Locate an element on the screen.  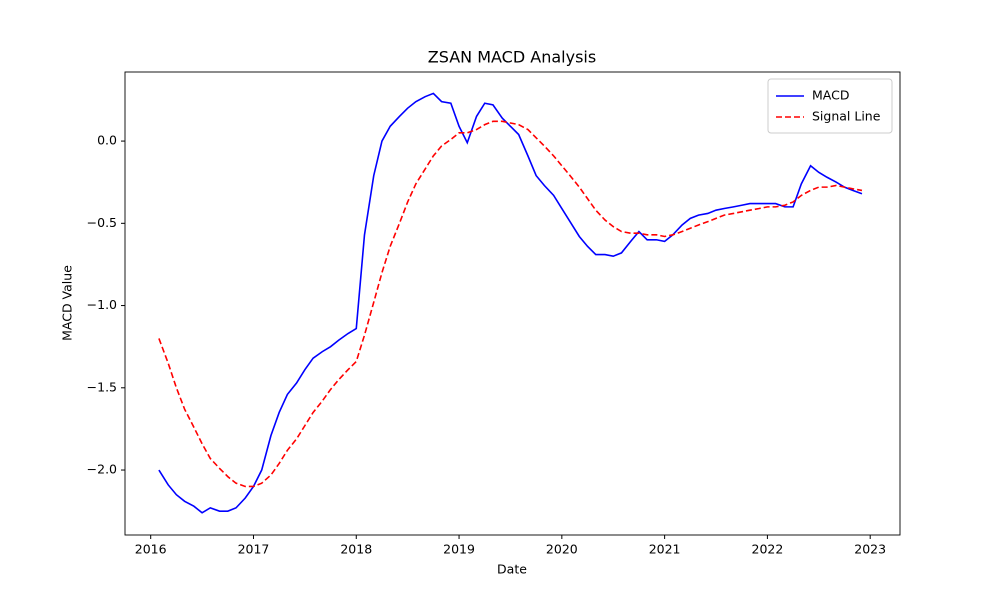
legend-label: Signal Line is located at coordinates (846, 116).